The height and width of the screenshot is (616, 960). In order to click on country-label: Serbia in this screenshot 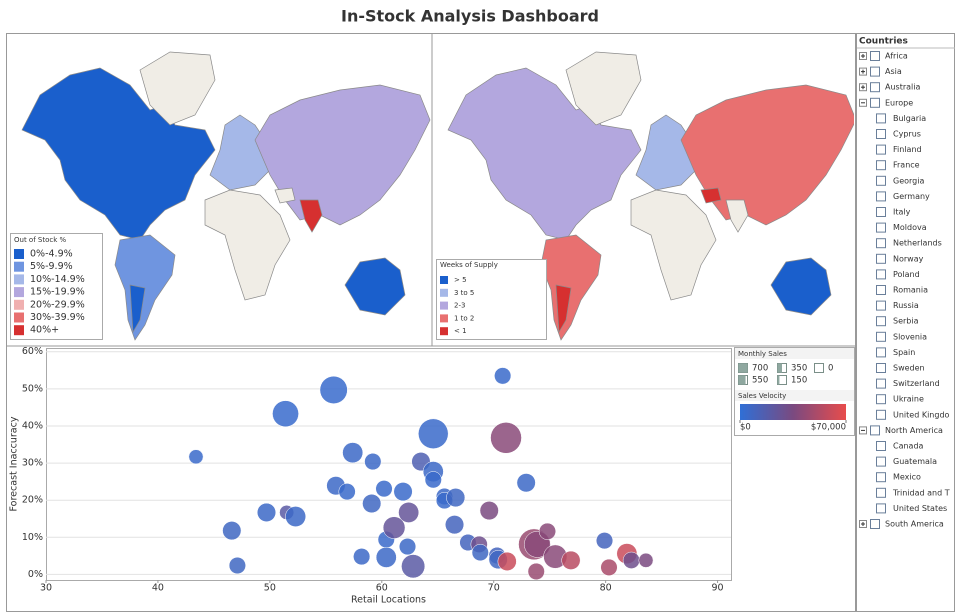, I will do `click(906, 321)`.